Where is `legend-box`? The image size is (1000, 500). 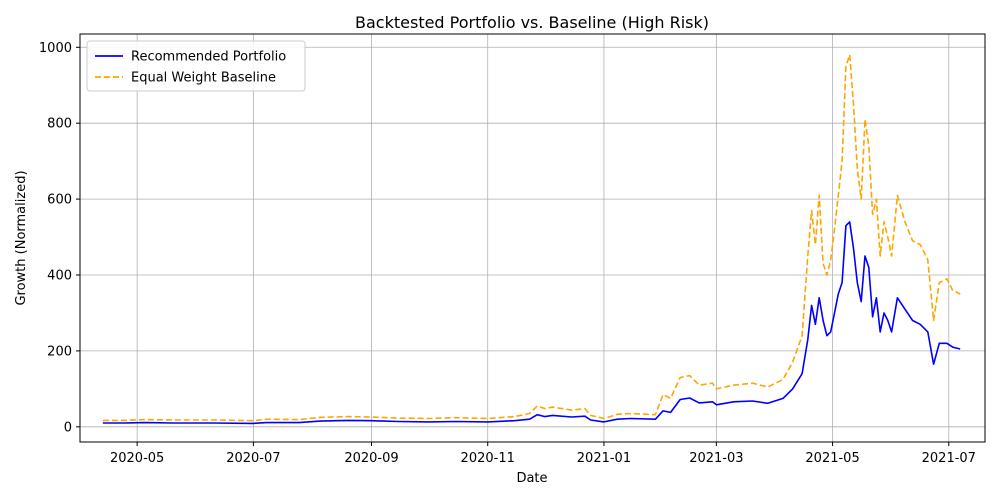
legend-box is located at coordinates (196, 66).